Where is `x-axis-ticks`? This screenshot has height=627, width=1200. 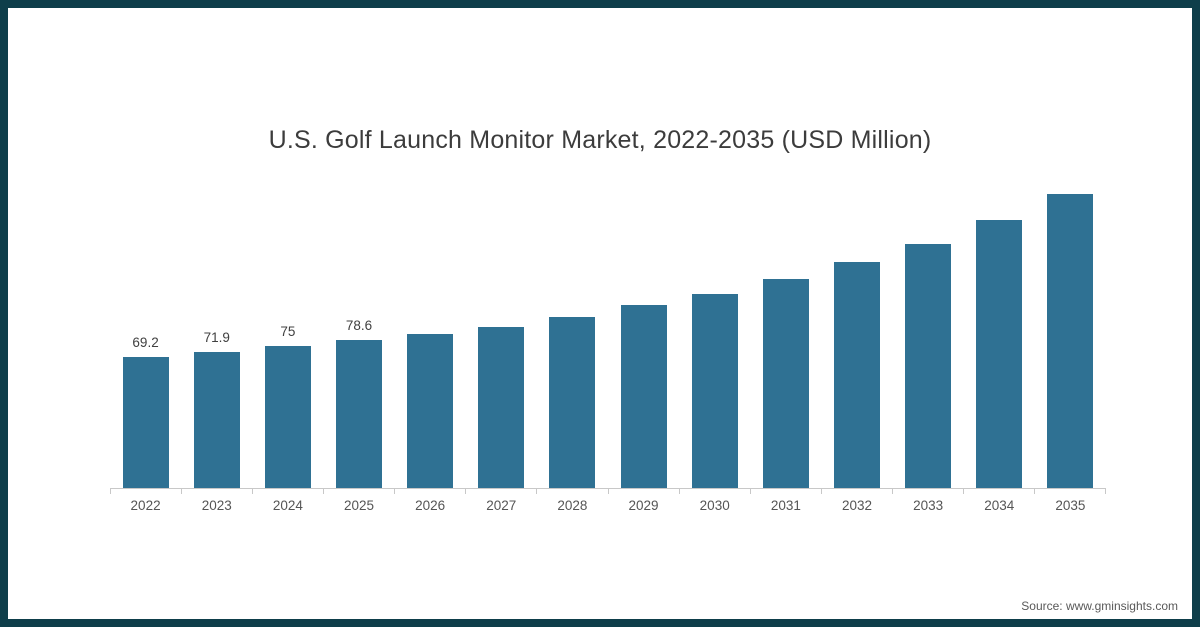 x-axis-ticks is located at coordinates (608, 491).